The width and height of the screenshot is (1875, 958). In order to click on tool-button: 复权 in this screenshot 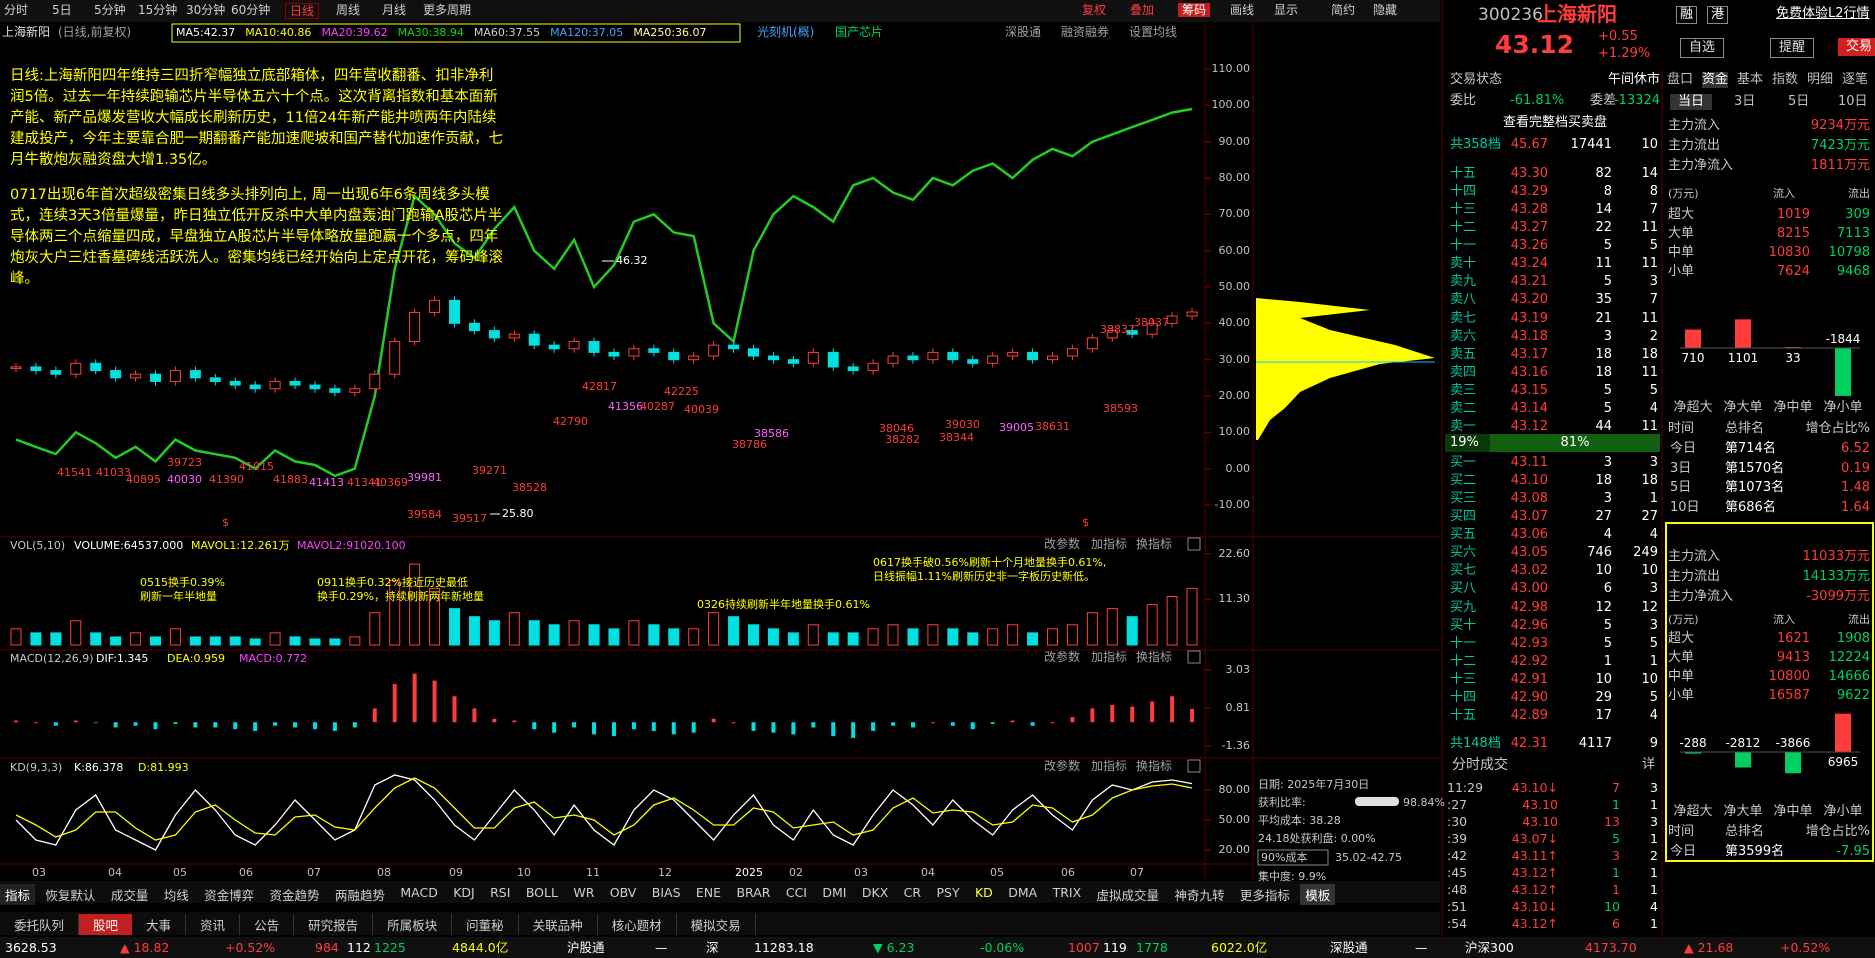, I will do `click(1094, 10)`.